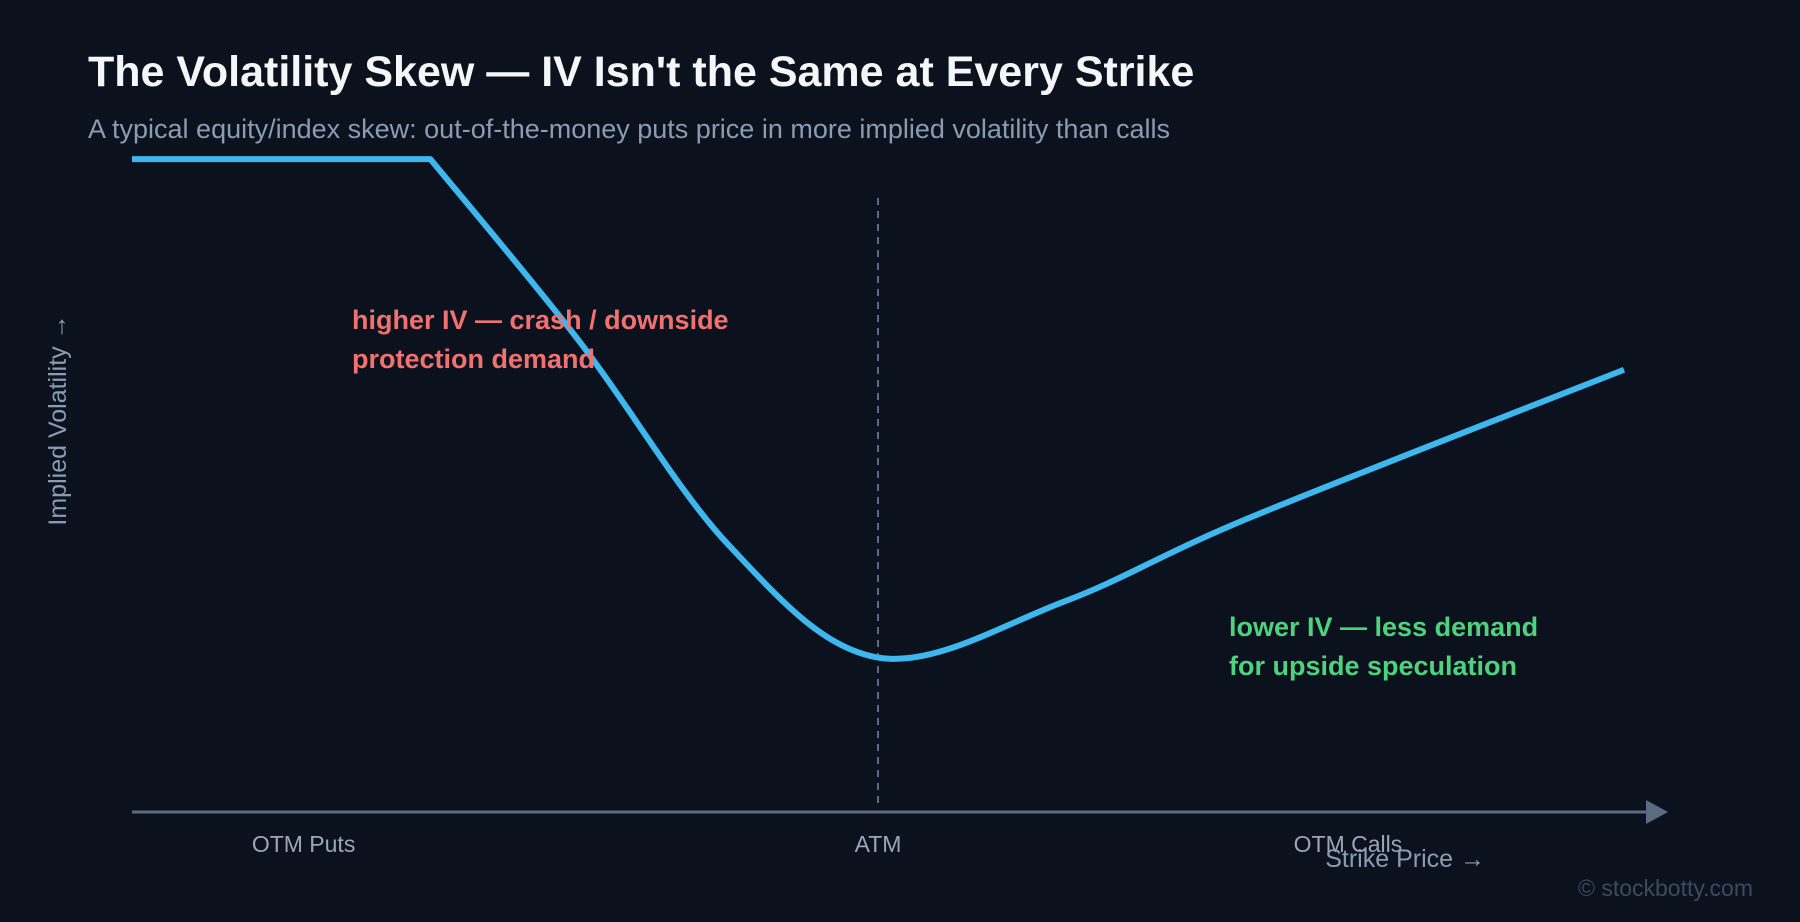 The width and height of the screenshot is (1800, 922). I want to click on watermark: © stockbotty.com, so click(1665, 888).